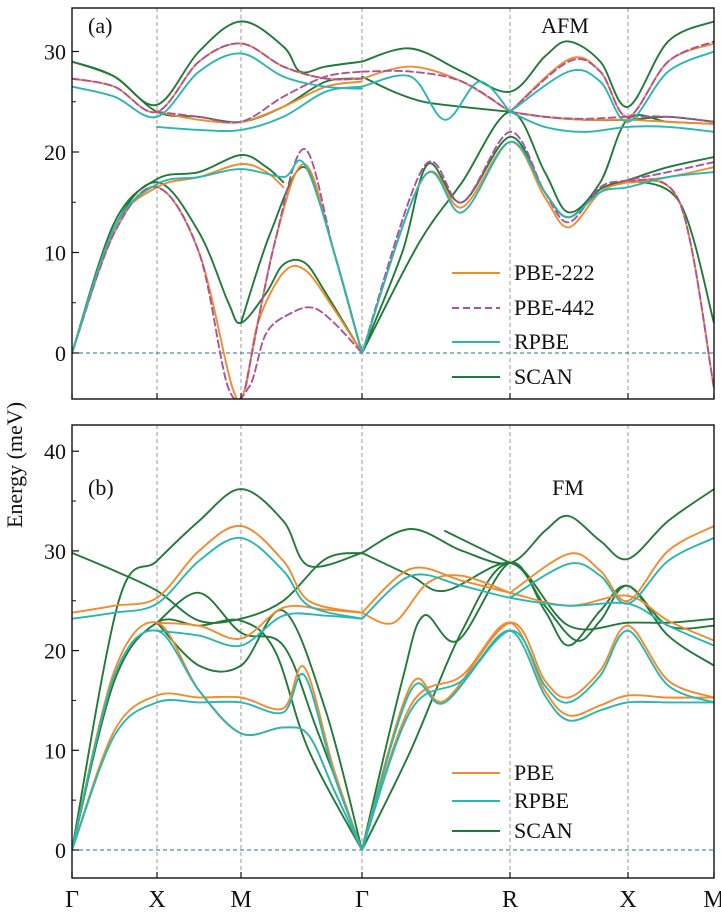  I want to click on panel-label: (a), so click(100, 25).